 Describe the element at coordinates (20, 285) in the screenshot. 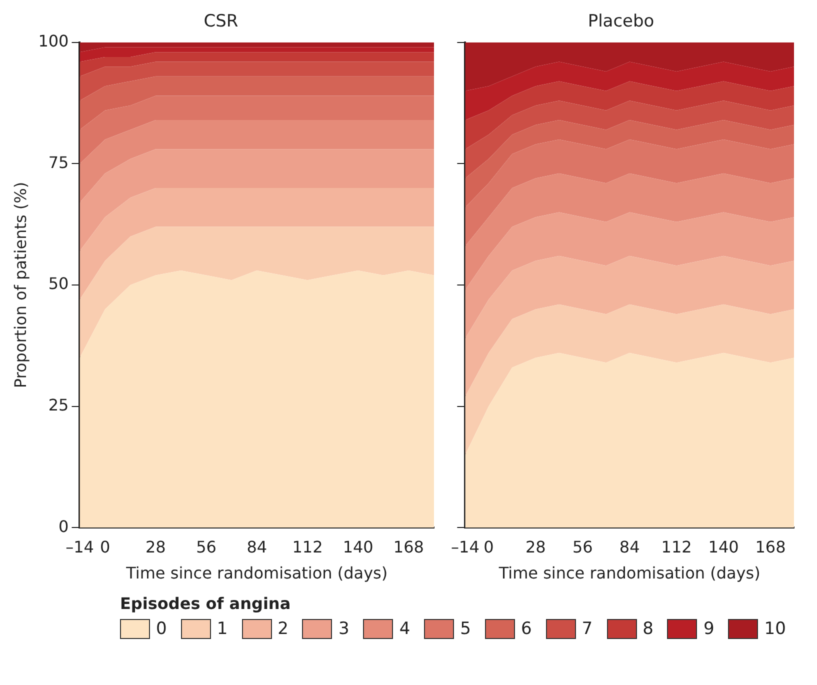

I see `y-axis-title: Proportion of patients (%)` at that location.